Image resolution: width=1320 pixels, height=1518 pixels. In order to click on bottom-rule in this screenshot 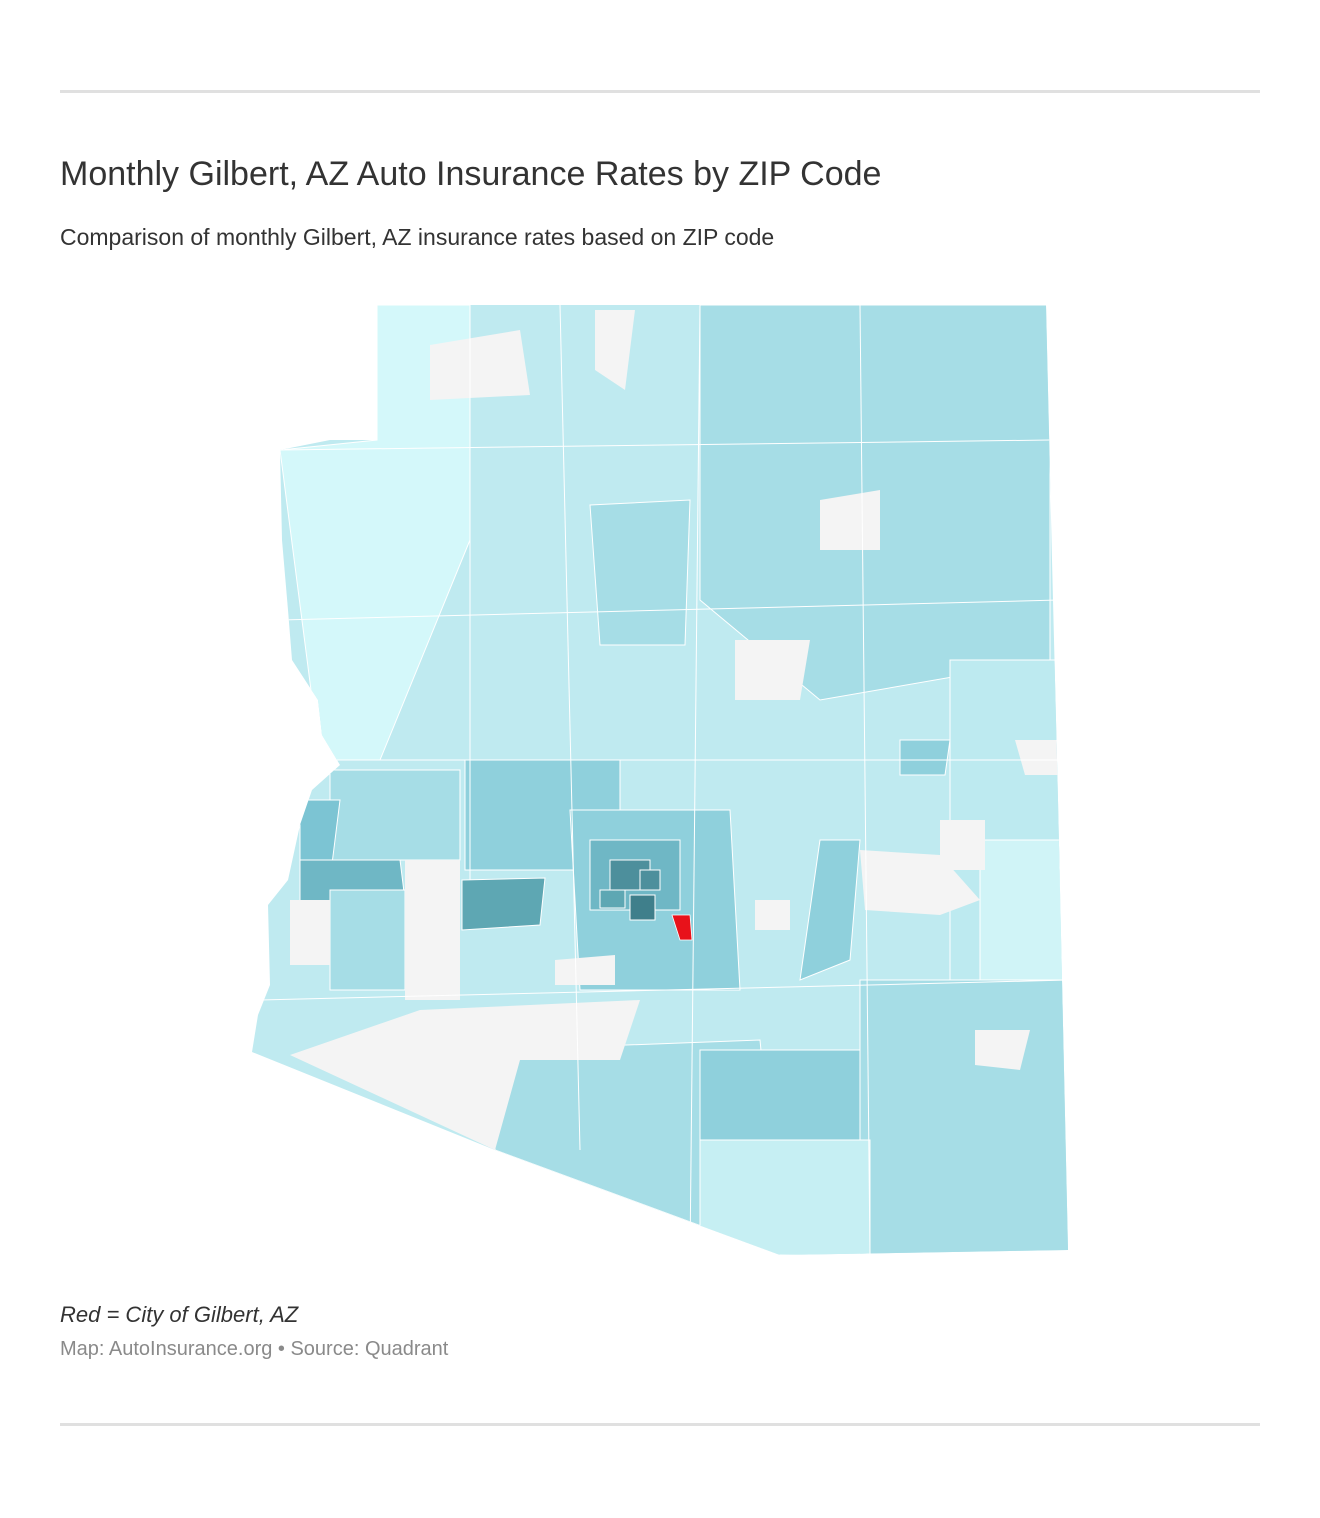, I will do `click(660, 1424)`.